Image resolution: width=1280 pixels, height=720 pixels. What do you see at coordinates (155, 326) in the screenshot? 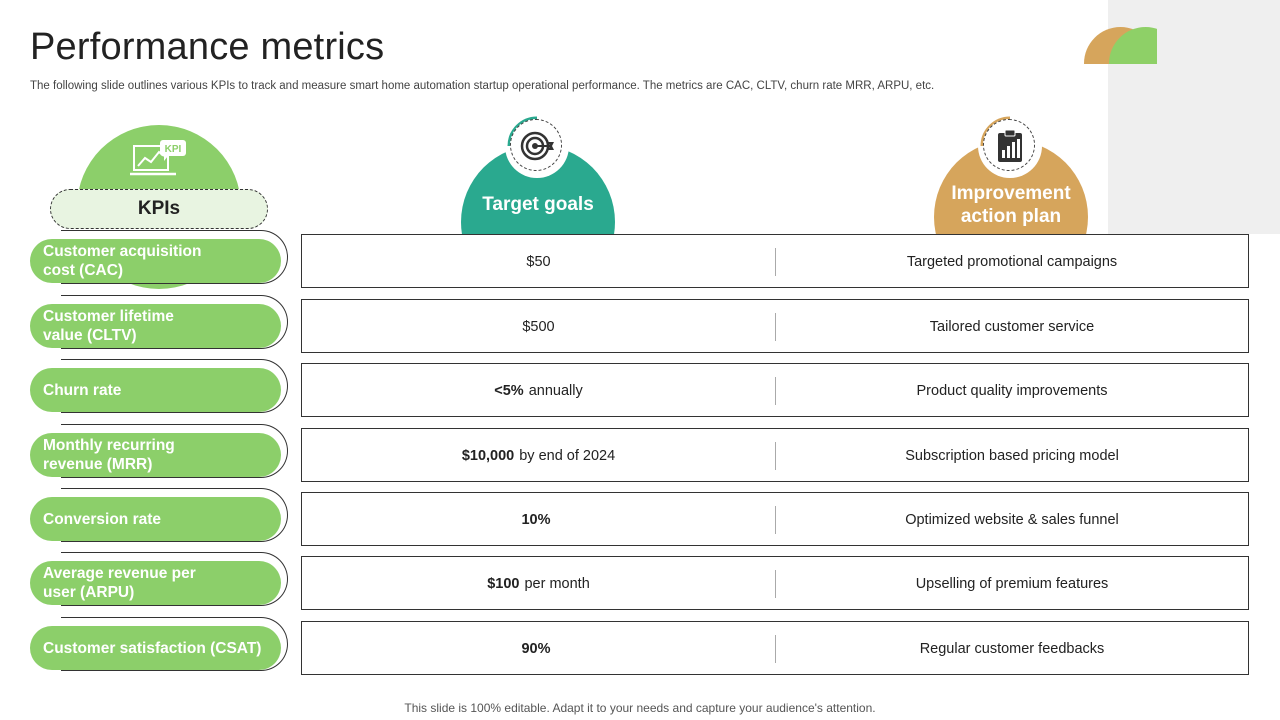
I see `kpi-pill: Customer lifetime value (CLTV)` at bounding box center [155, 326].